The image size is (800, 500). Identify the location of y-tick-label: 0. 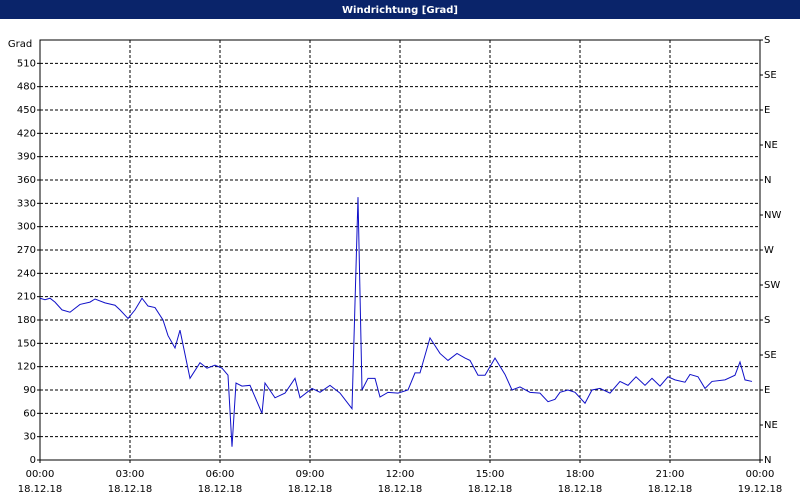
(33, 460).